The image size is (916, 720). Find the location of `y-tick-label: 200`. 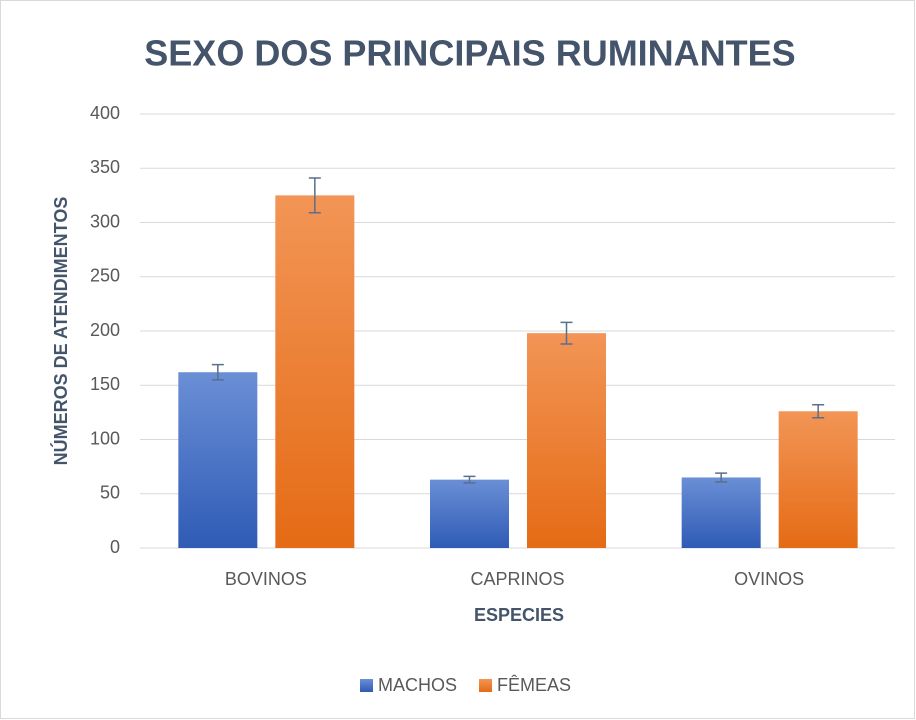

y-tick-label: 200 is located at coordinates (105, 330).